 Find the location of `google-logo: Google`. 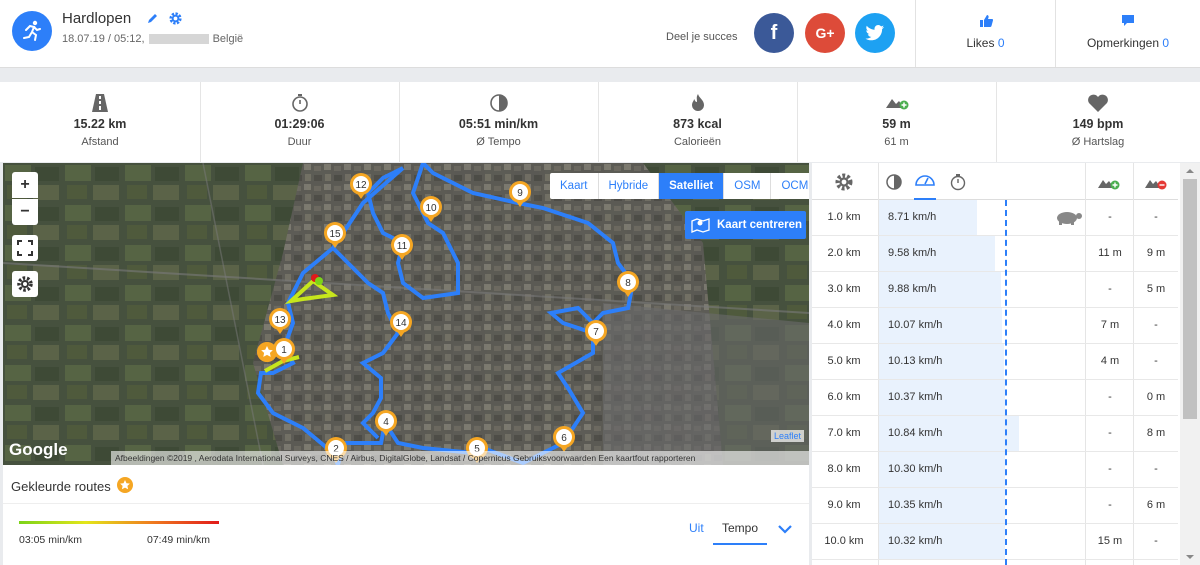

google-logo: Google is located at coordinates (38, 449).